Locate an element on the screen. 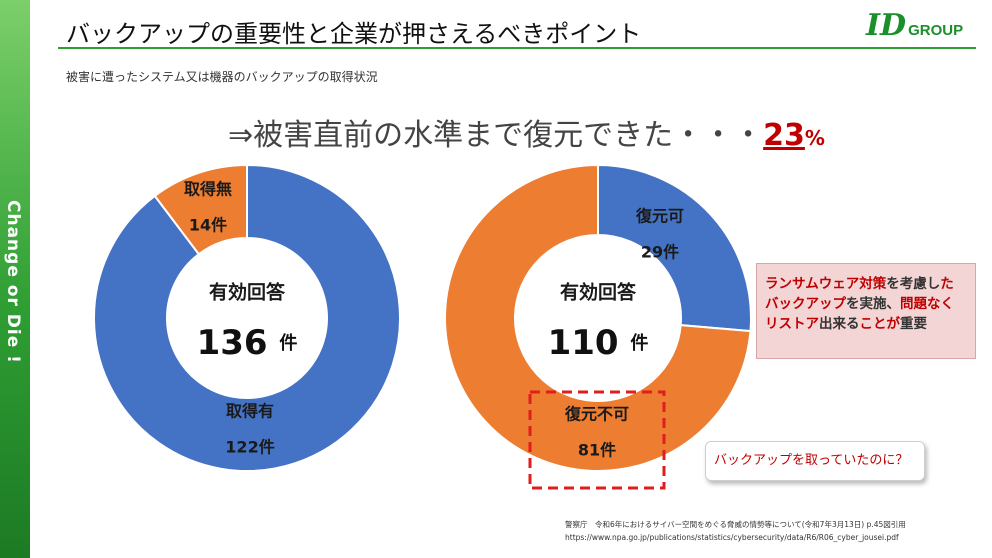 The height and width of the screenshot is (558, 992). donut-2-slice-復元可 is located at coordinates (674, 248).